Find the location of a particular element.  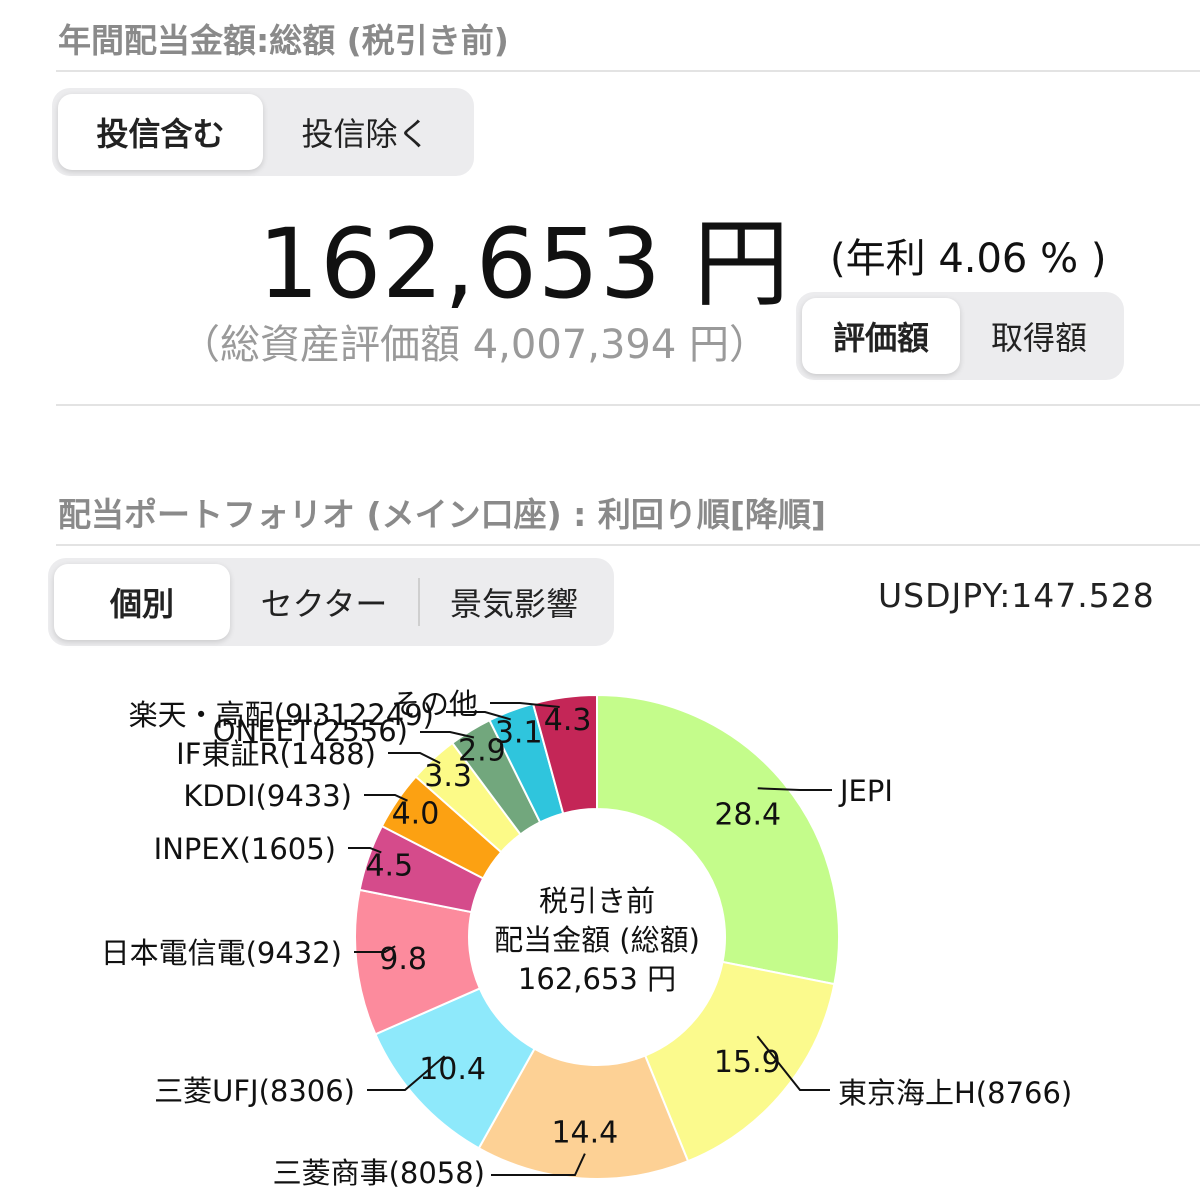

acquisition-basis-button: 取得額 is located at coordinates (1038, 338).